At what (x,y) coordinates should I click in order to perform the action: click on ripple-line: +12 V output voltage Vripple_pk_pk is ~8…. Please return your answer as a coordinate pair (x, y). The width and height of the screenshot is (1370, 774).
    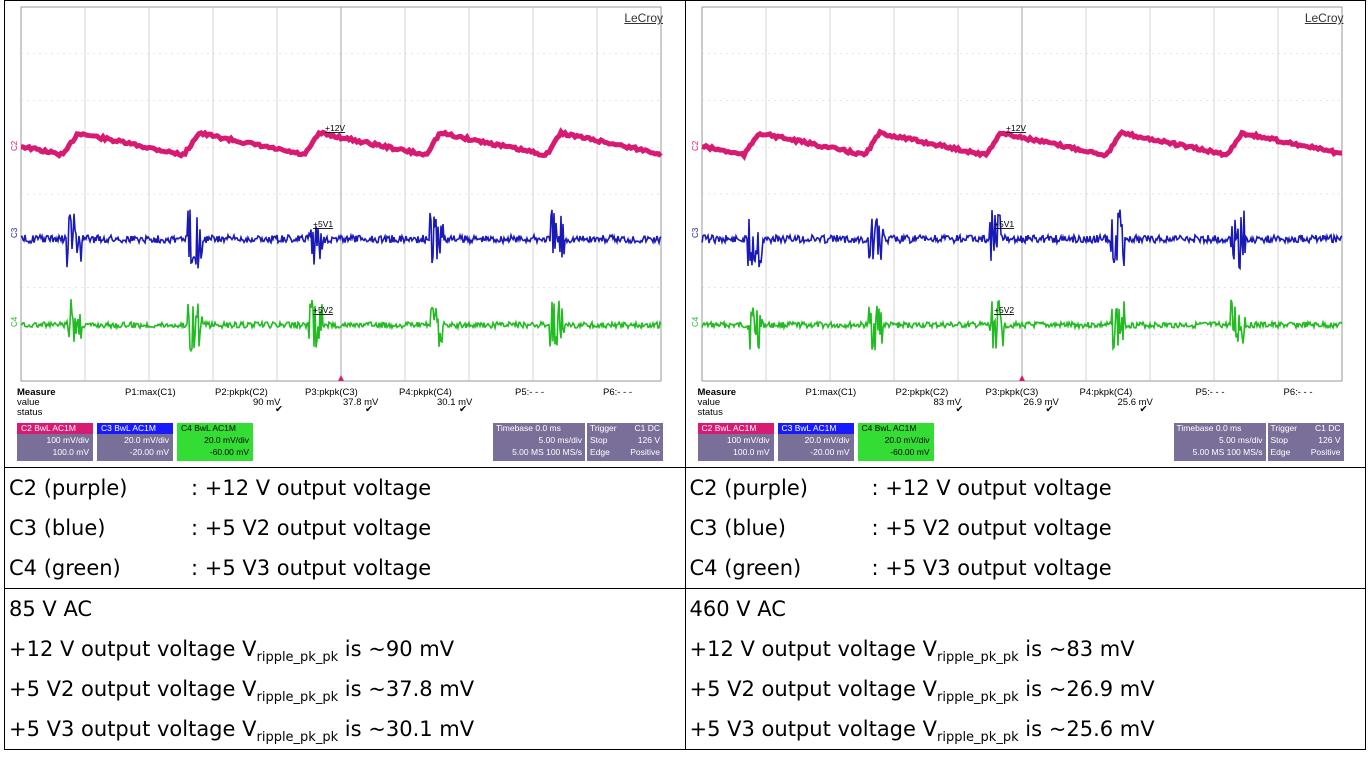
    Looking at the image, I should click on (1026, 649).